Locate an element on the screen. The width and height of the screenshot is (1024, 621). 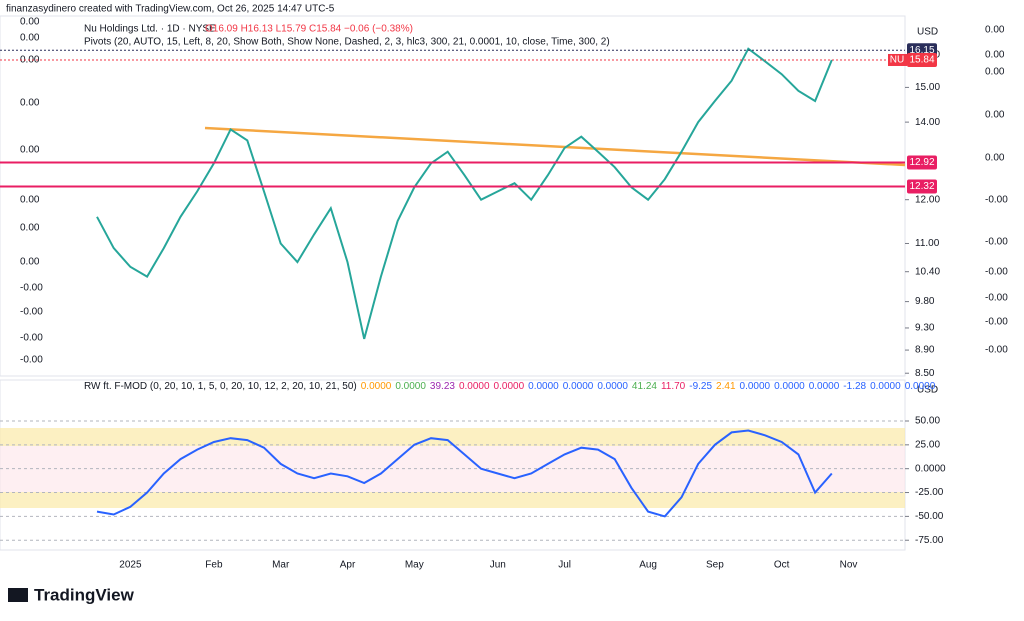
y-tick-label: 11.00 is located at coordinates (927, 243).